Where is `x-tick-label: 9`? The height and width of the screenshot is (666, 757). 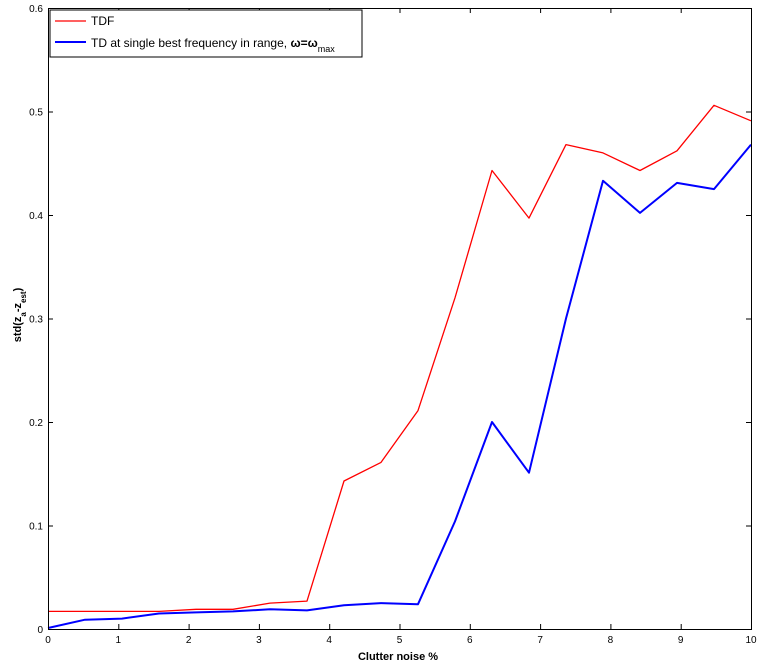
x-tick-label: 9 is located at coordinates (681, 640).